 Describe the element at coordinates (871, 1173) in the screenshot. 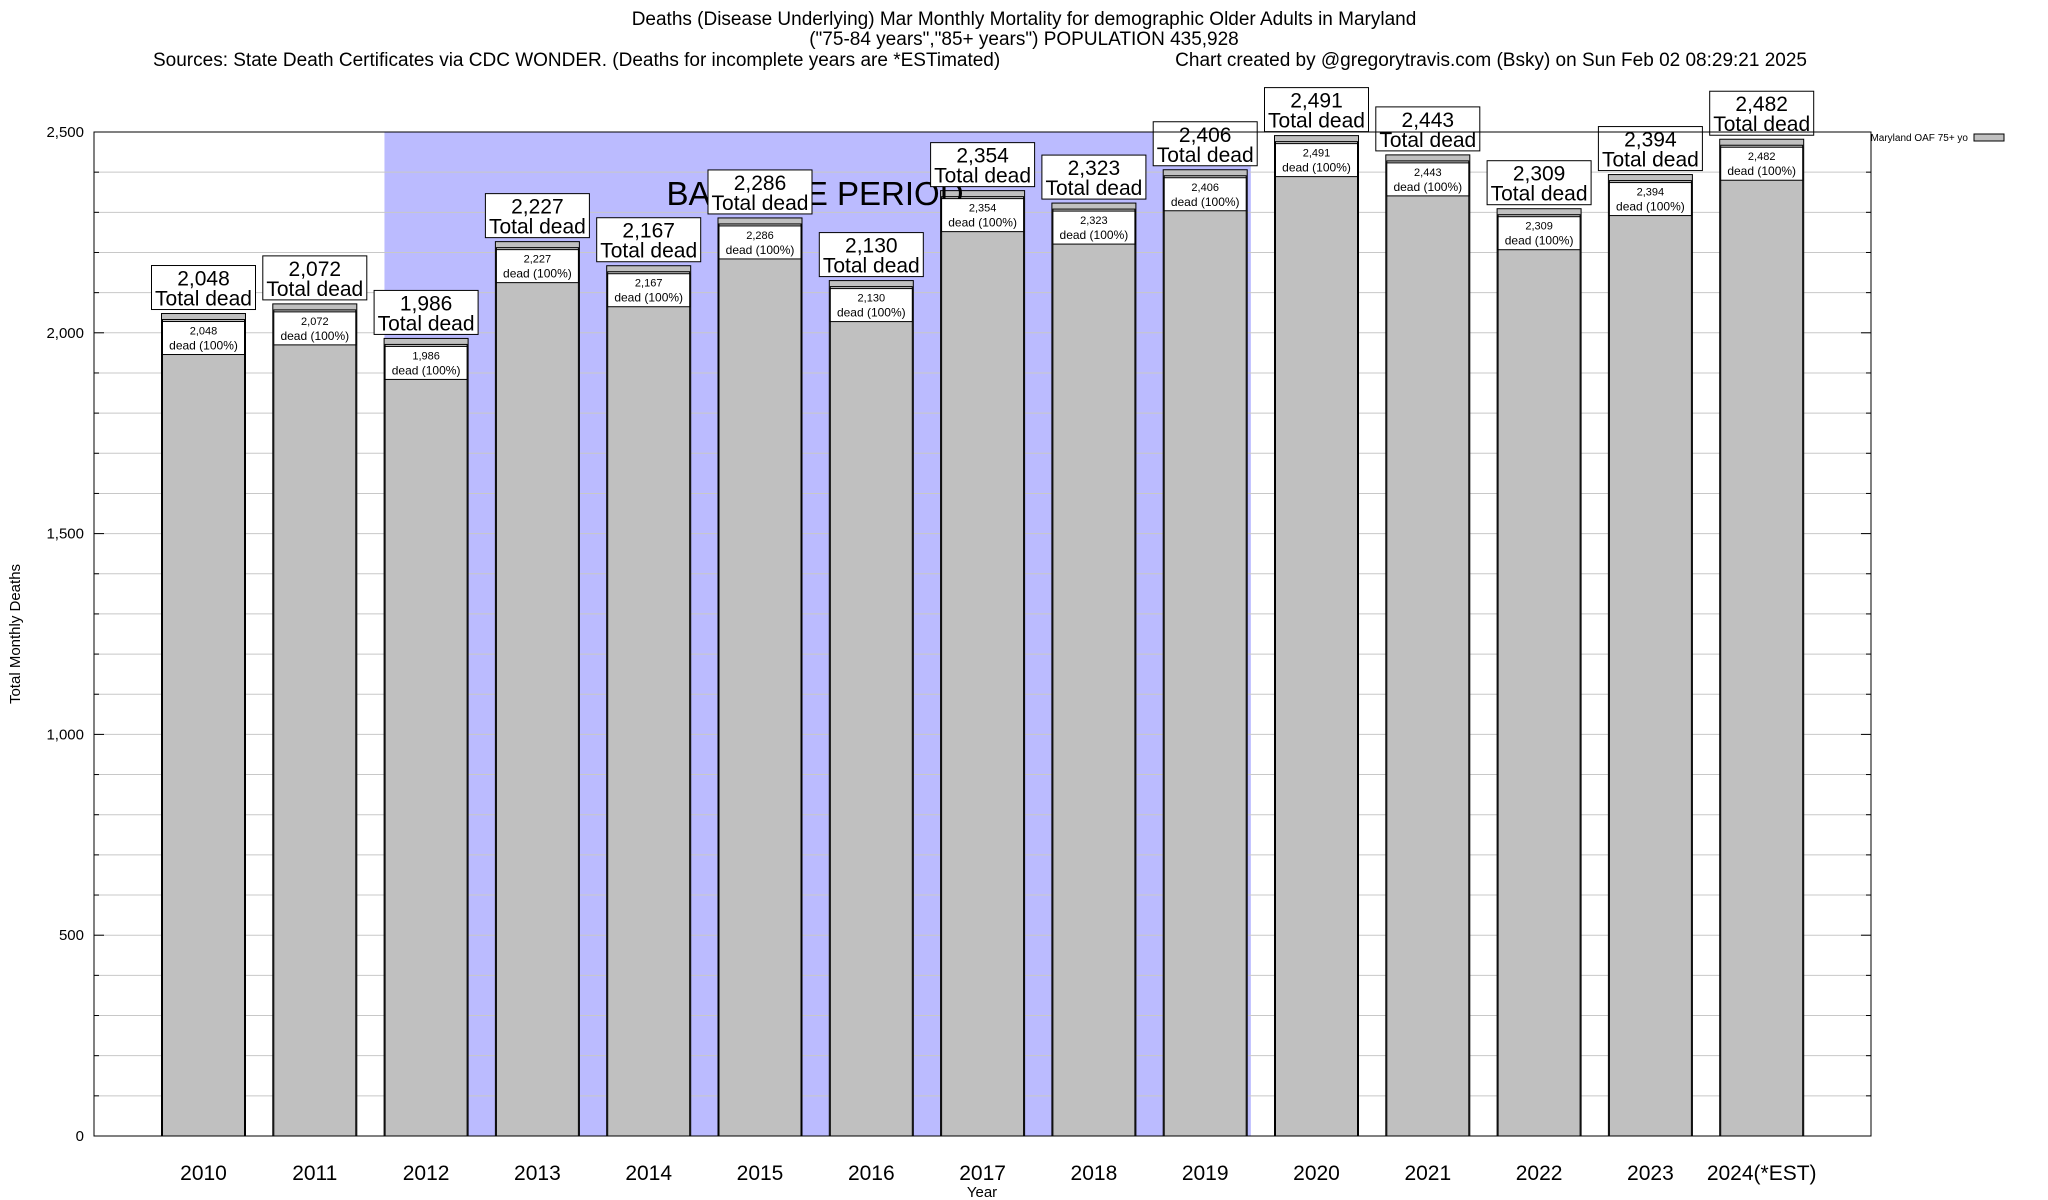

I see `x-tick-label: 2016` at that location.